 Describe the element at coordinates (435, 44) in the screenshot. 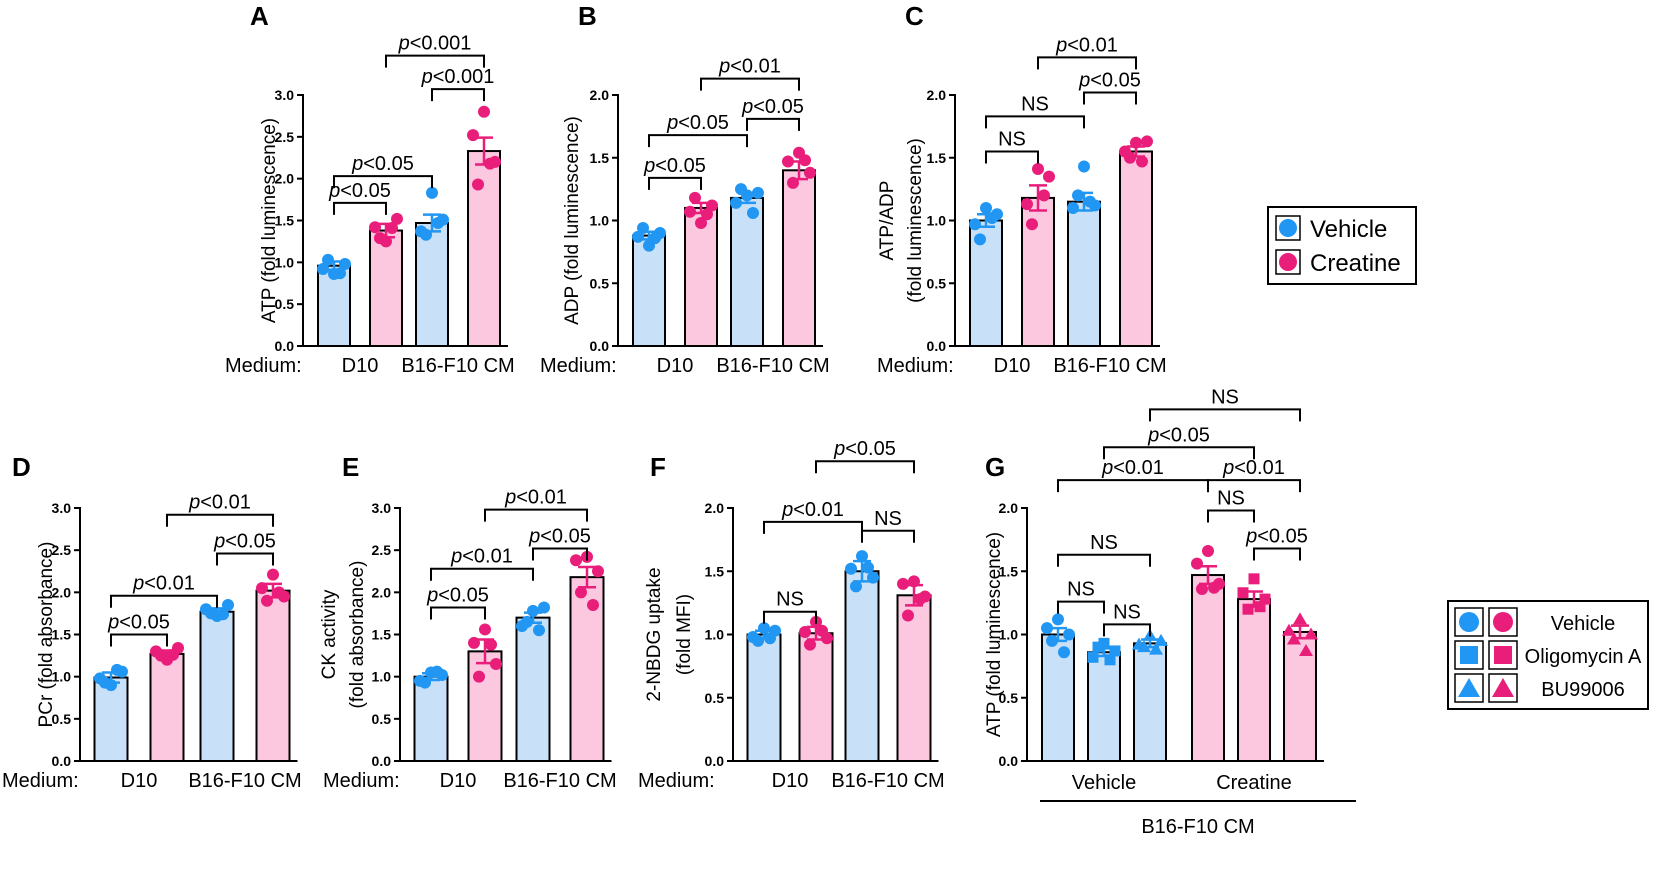

I see `significance-label: p<0.001` at that location.